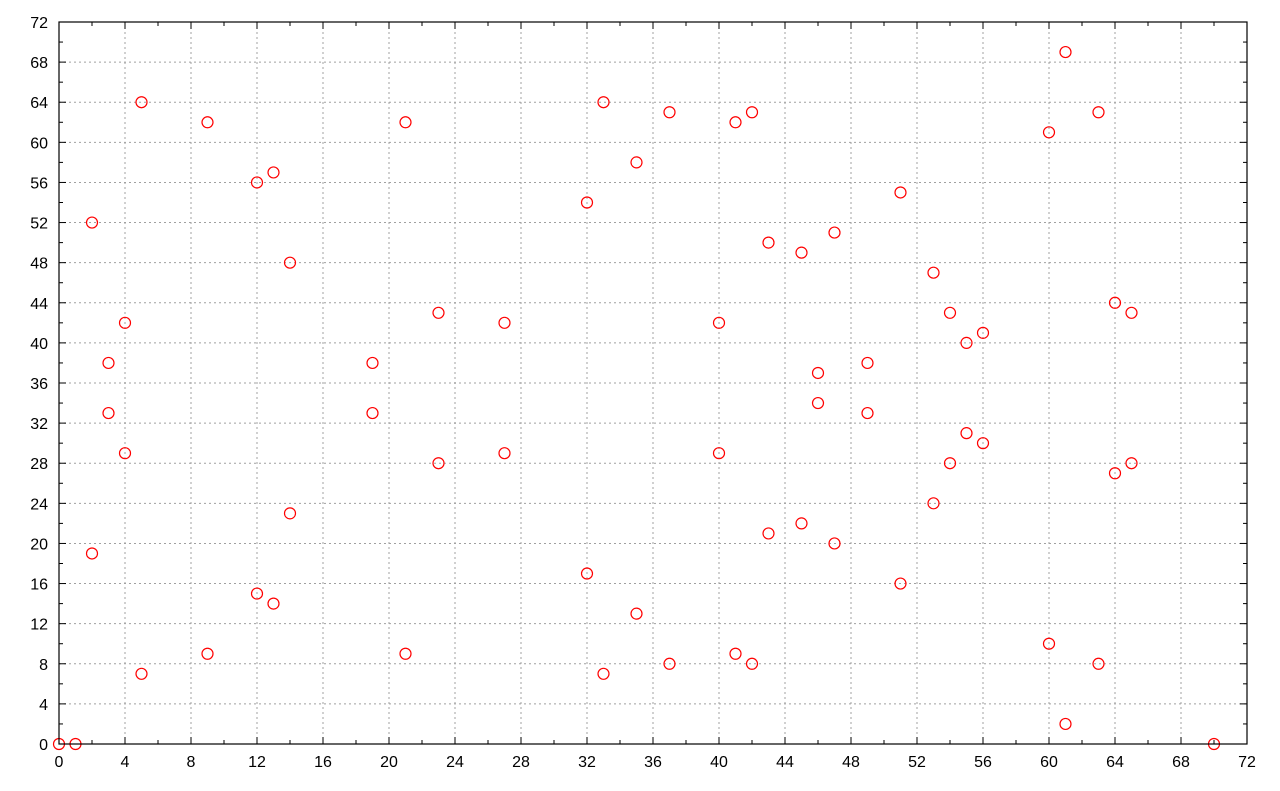 Image resolution: width=1280 pixels, height=791 pixels. I want to click on y-tick-label: 20, so click(39, 544).